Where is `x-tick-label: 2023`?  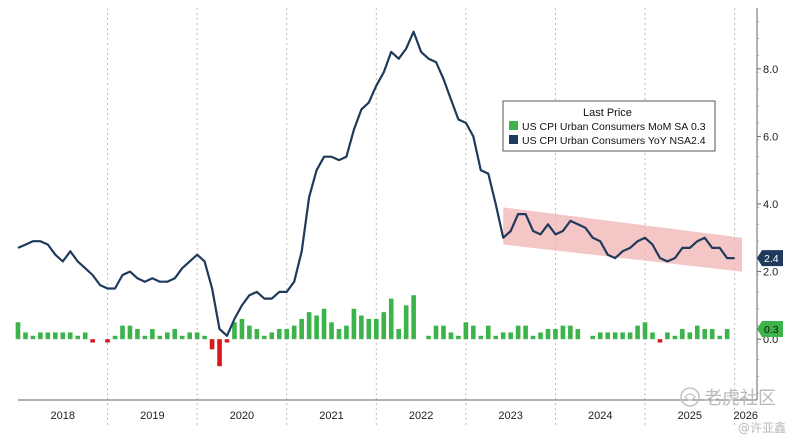 x-tick-label: 2023 is located at coordinates (510, 416).